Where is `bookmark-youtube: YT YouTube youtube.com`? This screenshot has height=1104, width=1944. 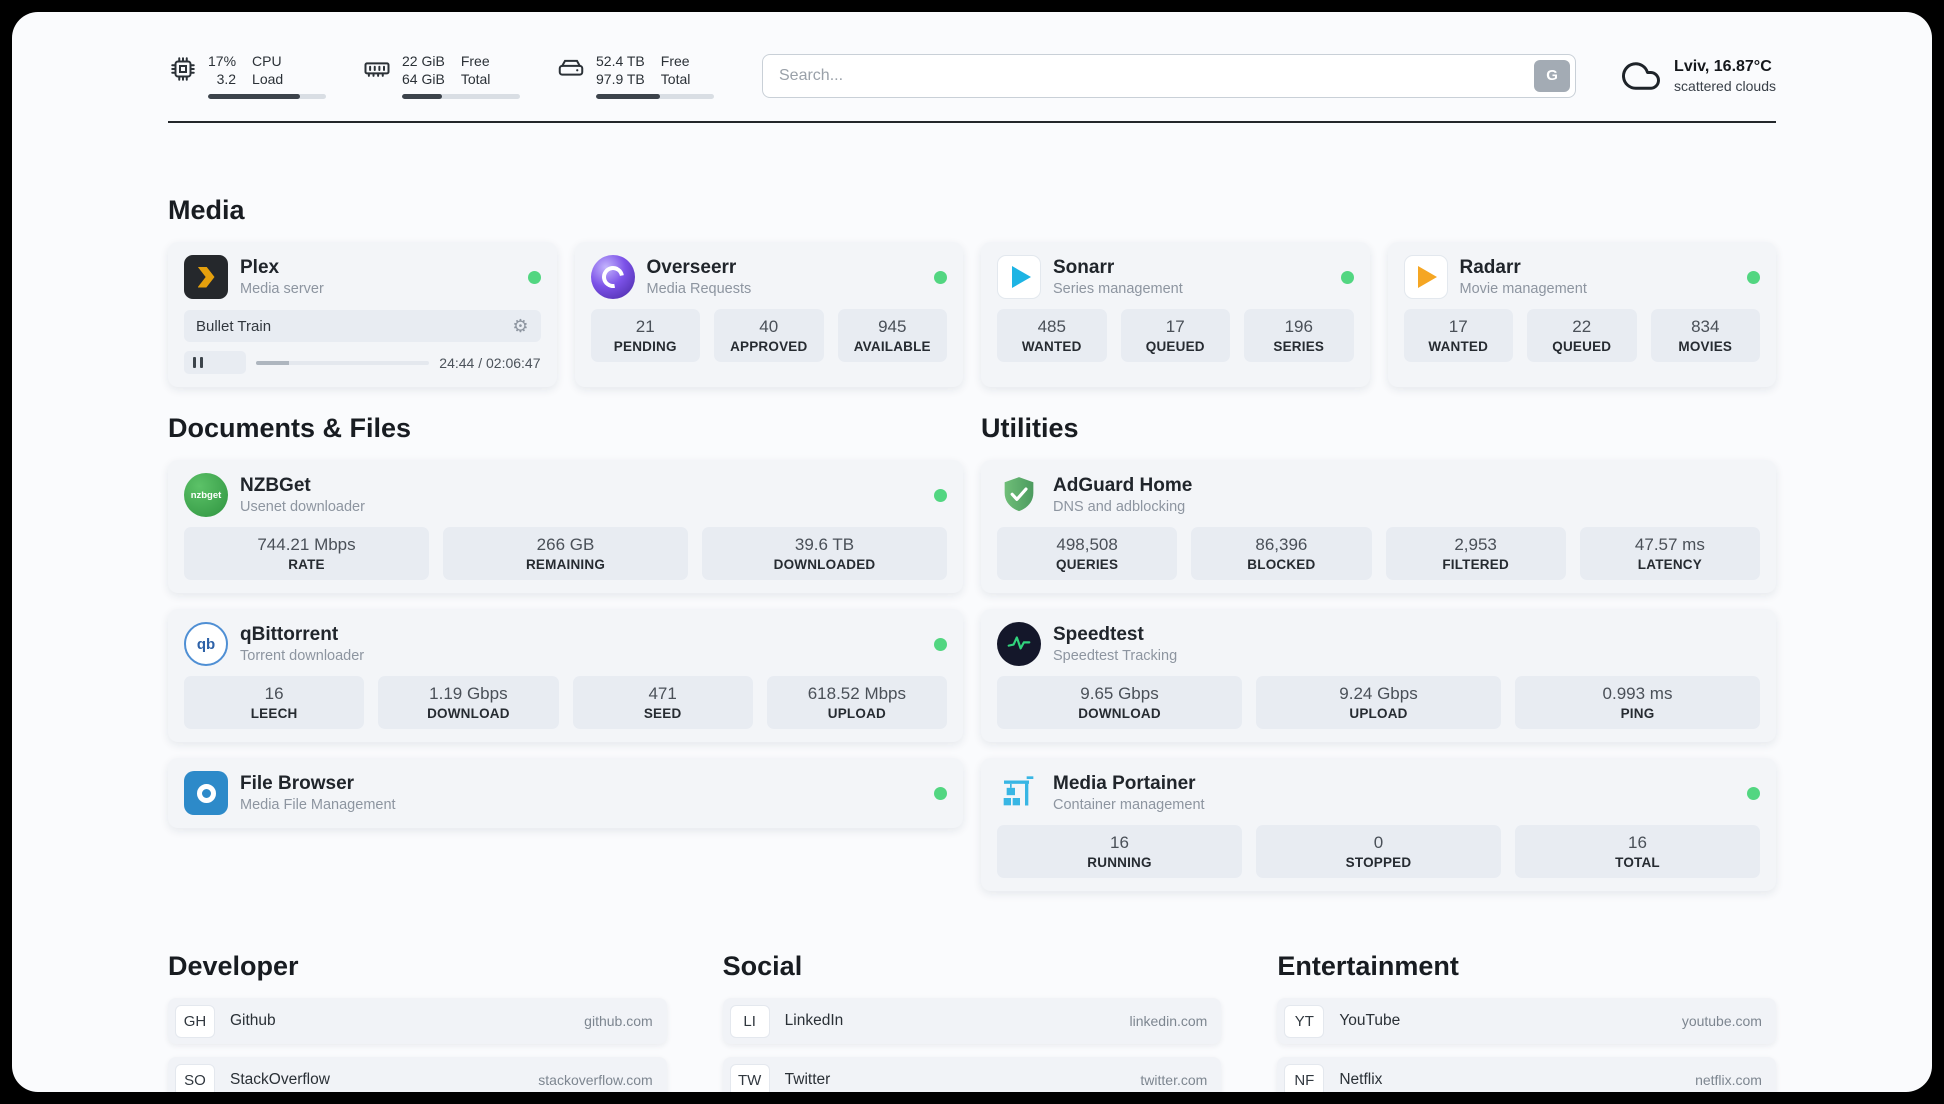
bookmark-youtube: YT YouTube youtube.com is located at coordinates (1526, 1021).